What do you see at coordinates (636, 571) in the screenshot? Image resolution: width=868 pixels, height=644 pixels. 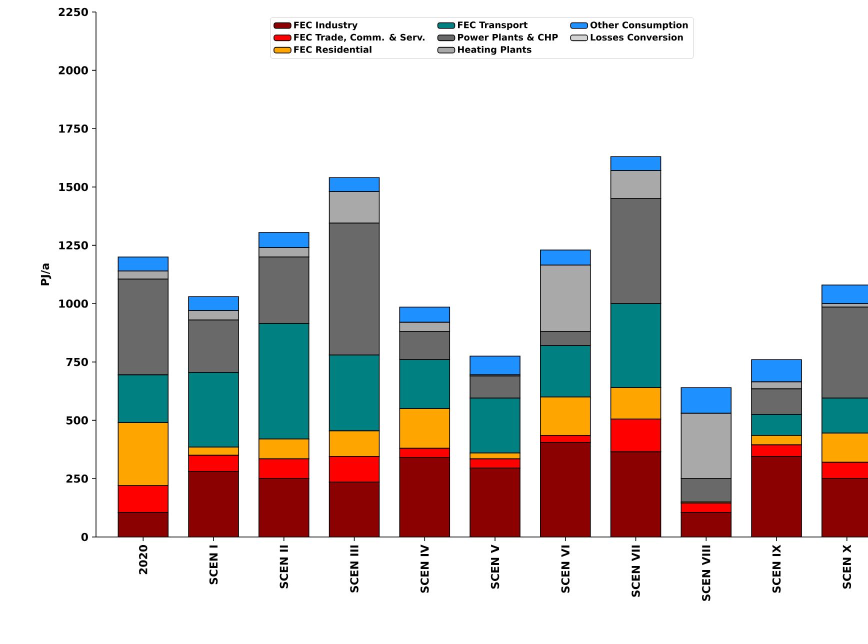 I see `x-tick-label: SCEN VII` at bounding box center [636, 571].